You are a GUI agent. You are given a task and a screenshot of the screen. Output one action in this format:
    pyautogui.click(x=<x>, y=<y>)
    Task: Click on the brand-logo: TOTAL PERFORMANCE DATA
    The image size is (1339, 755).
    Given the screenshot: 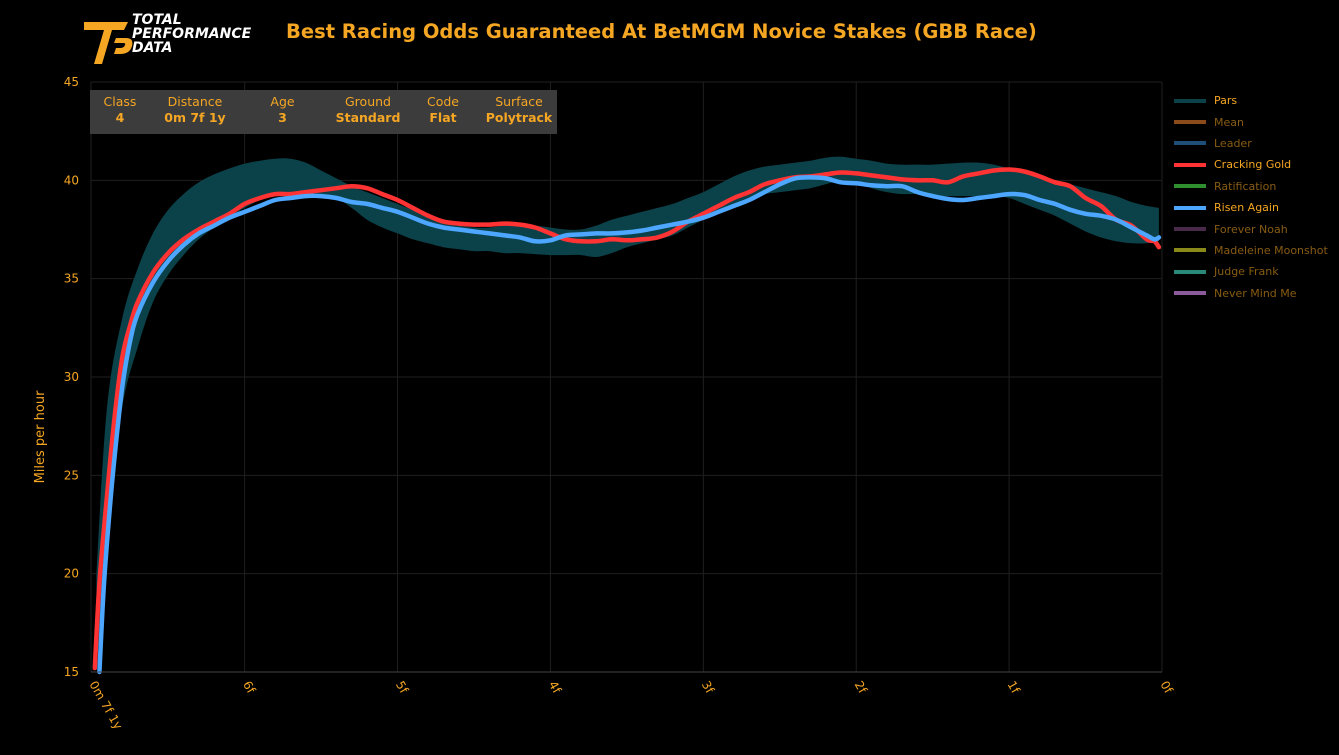 What is the action you would take?
    pyautogui.click(x=168, y=38)
    